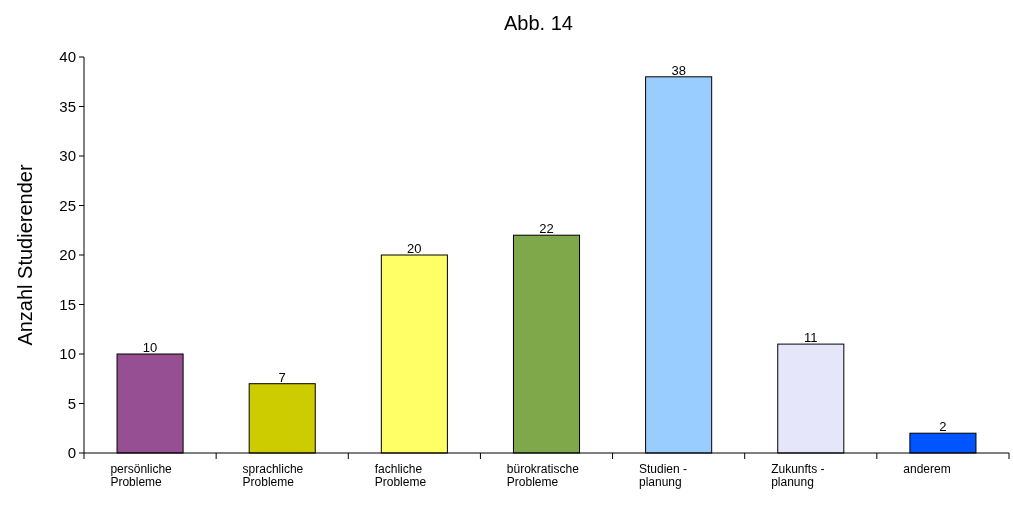 The height and width of the screenshot is (506, 1013). I want to click on y-tick-label: 0, so click(71, 452).